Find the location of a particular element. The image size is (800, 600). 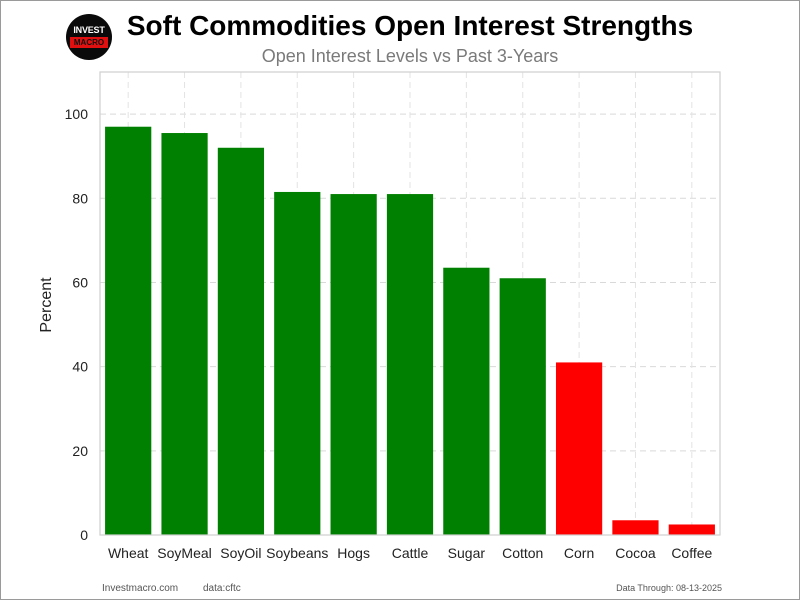

x-tick-label: Wheat is located at coordinates (128, 553).